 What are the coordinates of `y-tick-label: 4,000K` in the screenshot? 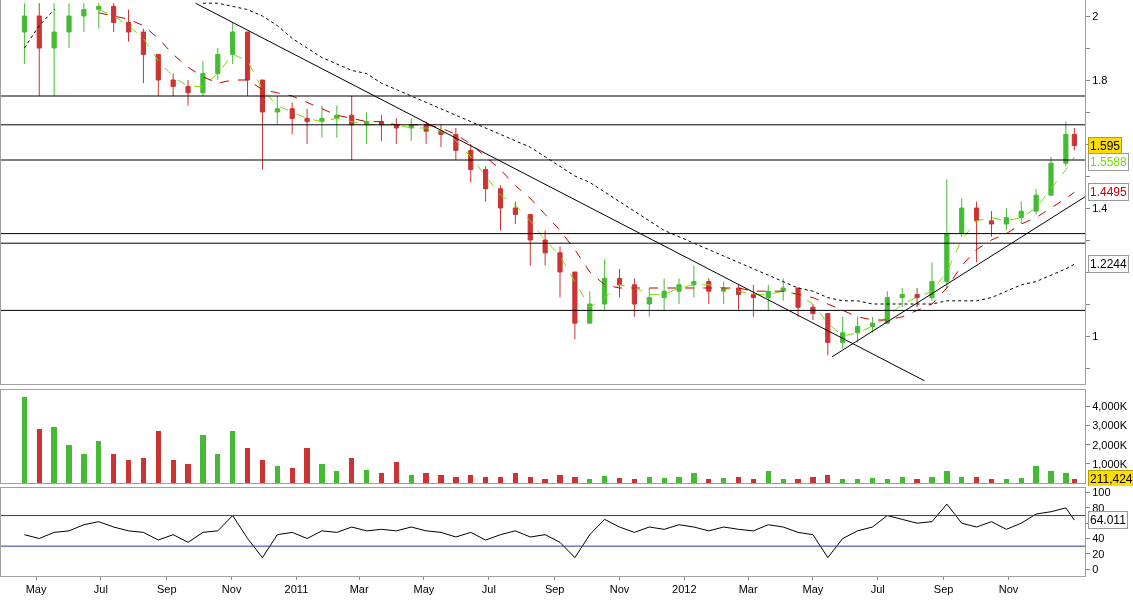 It's located at (1110, 406).